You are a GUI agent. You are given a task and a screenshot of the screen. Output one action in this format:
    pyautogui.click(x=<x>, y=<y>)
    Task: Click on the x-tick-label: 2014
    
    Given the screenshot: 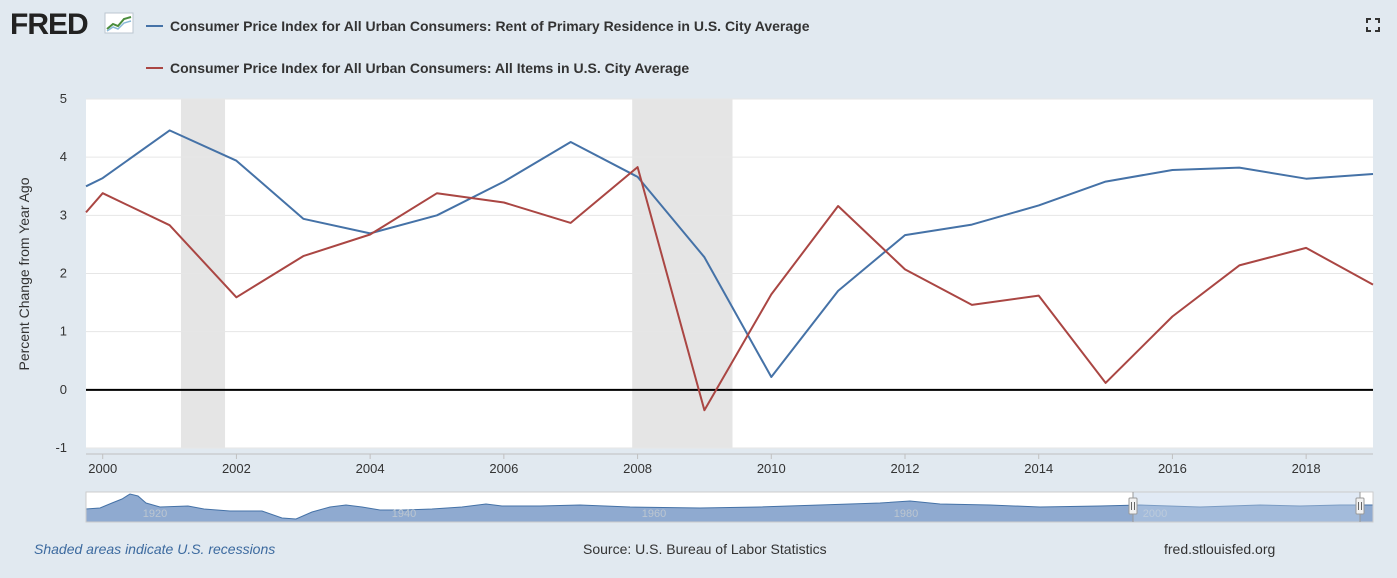 What is the action you would take?
    pyautogui.click(x=1038, y=468)
    